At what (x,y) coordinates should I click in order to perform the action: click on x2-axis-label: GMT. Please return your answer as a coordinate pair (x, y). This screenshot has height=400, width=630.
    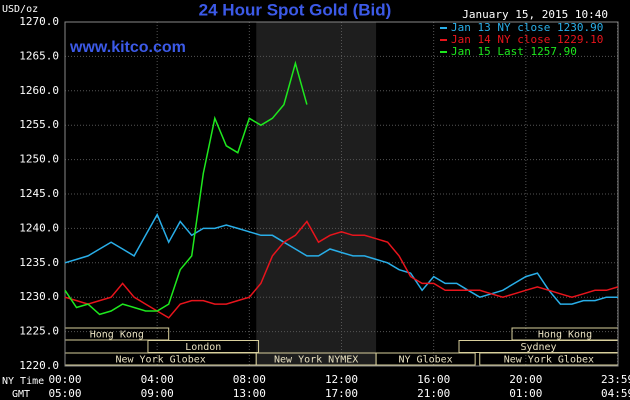
    Looking at the image, I should click on (21, 394).